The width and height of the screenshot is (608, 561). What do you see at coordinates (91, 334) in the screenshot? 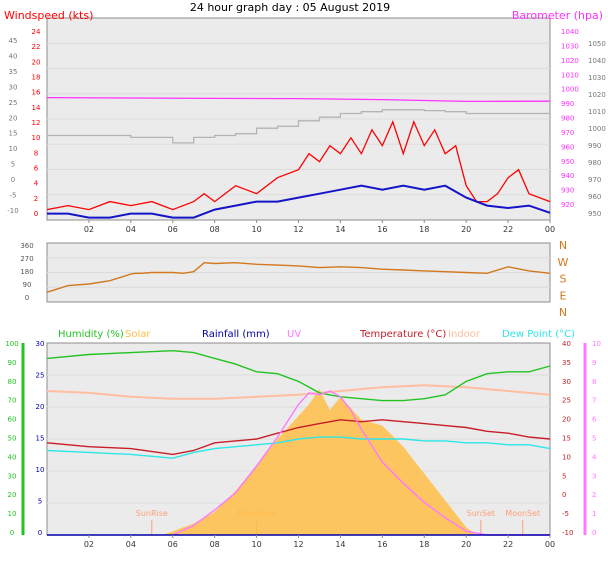
I see `legend-item: Humidity (%)` at bounding box center [91, 334].